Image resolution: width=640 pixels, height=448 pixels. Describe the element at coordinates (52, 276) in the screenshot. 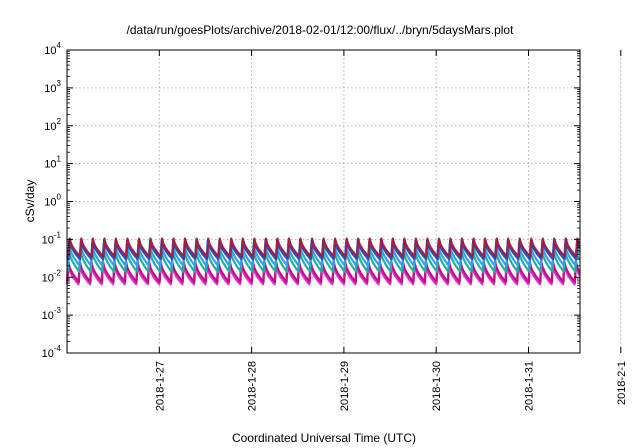

I see `y-tick-label: 10⁻²` at that location.